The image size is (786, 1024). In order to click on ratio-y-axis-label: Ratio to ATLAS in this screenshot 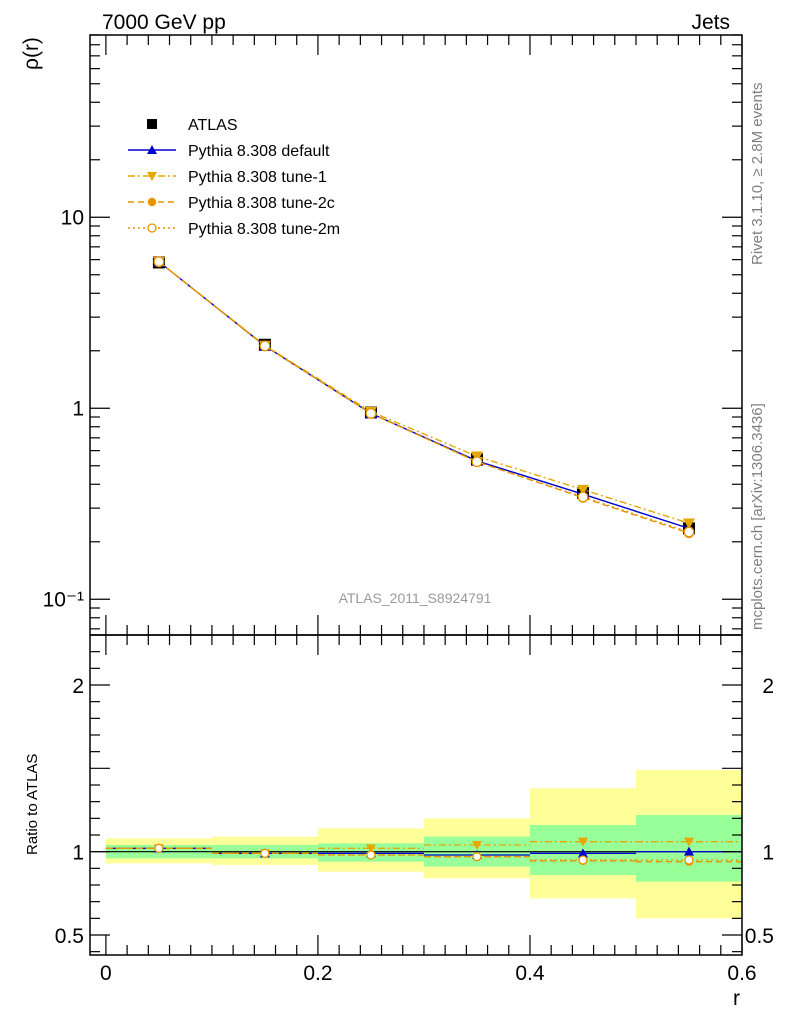, I will do `click(32, 804)`.